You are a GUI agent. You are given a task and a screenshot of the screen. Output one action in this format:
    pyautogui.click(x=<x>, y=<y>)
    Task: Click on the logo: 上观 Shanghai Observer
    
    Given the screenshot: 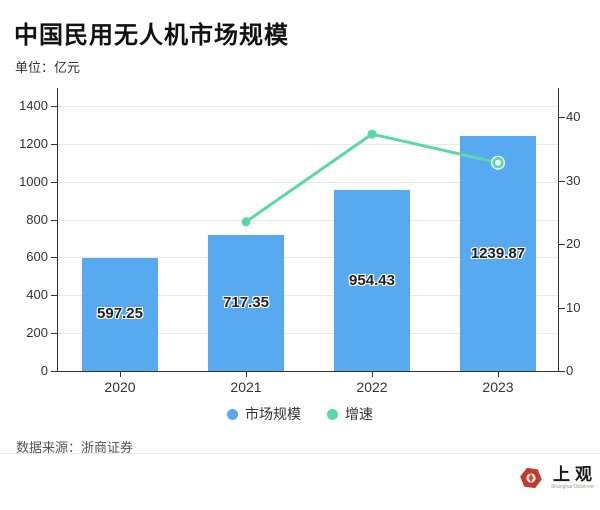 What is the action you would take?
    pyautogui.click(x=558, y=478)
    